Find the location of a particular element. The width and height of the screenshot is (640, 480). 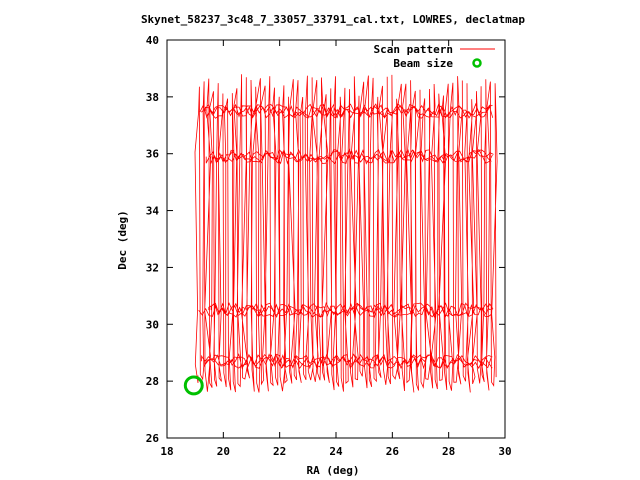

x-tick-label: 18 is located at coordinates (166, 451).